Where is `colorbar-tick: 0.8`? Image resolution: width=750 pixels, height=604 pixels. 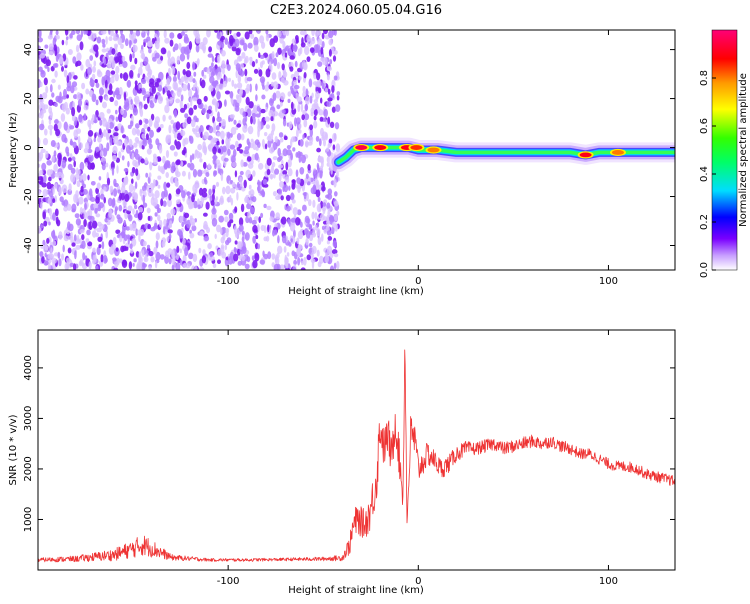
colorbar-tick: 0.8 is located at coordinates (707, 78).